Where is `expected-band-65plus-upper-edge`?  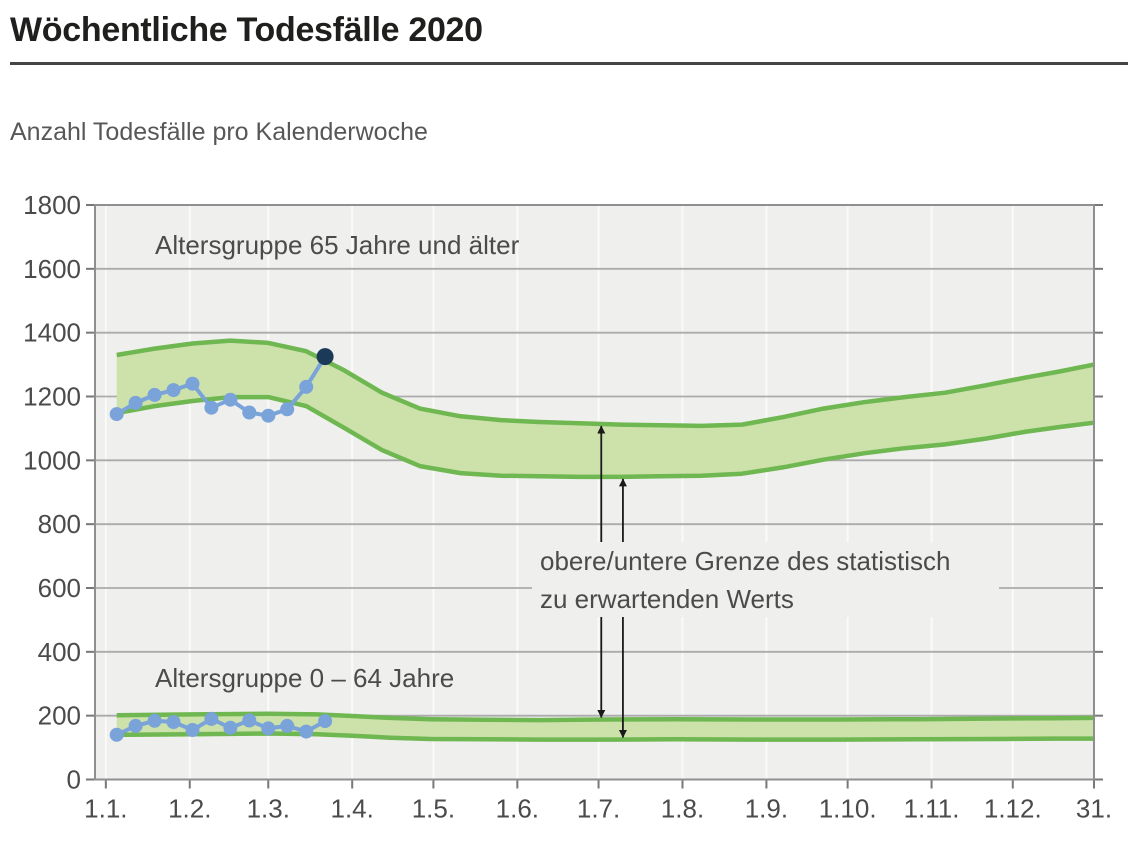
expected-band-65plus-upper-edge is located at coordinates (605, 383).